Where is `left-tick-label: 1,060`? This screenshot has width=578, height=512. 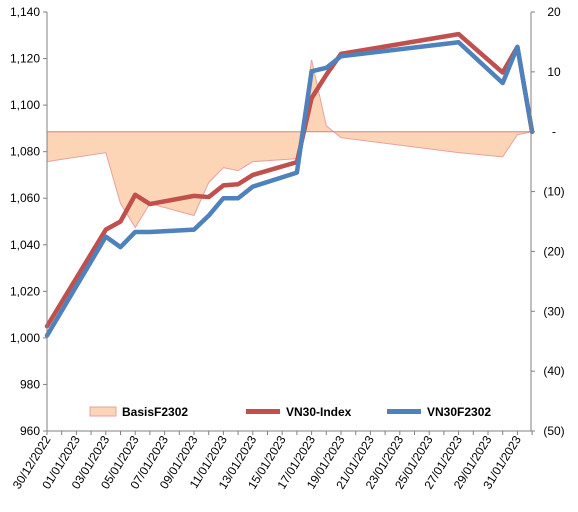 left-tick-label: 1,060 is located at coordinates (25, 198).